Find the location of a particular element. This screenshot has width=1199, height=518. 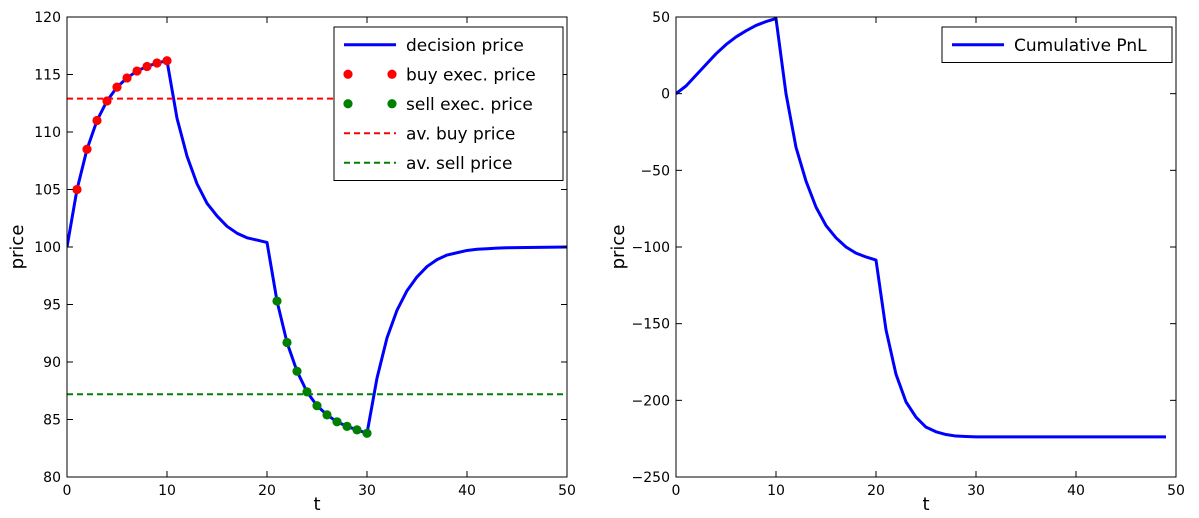

legend-entry-label: Cumulative PnL is located at coordinates (1080, 46).